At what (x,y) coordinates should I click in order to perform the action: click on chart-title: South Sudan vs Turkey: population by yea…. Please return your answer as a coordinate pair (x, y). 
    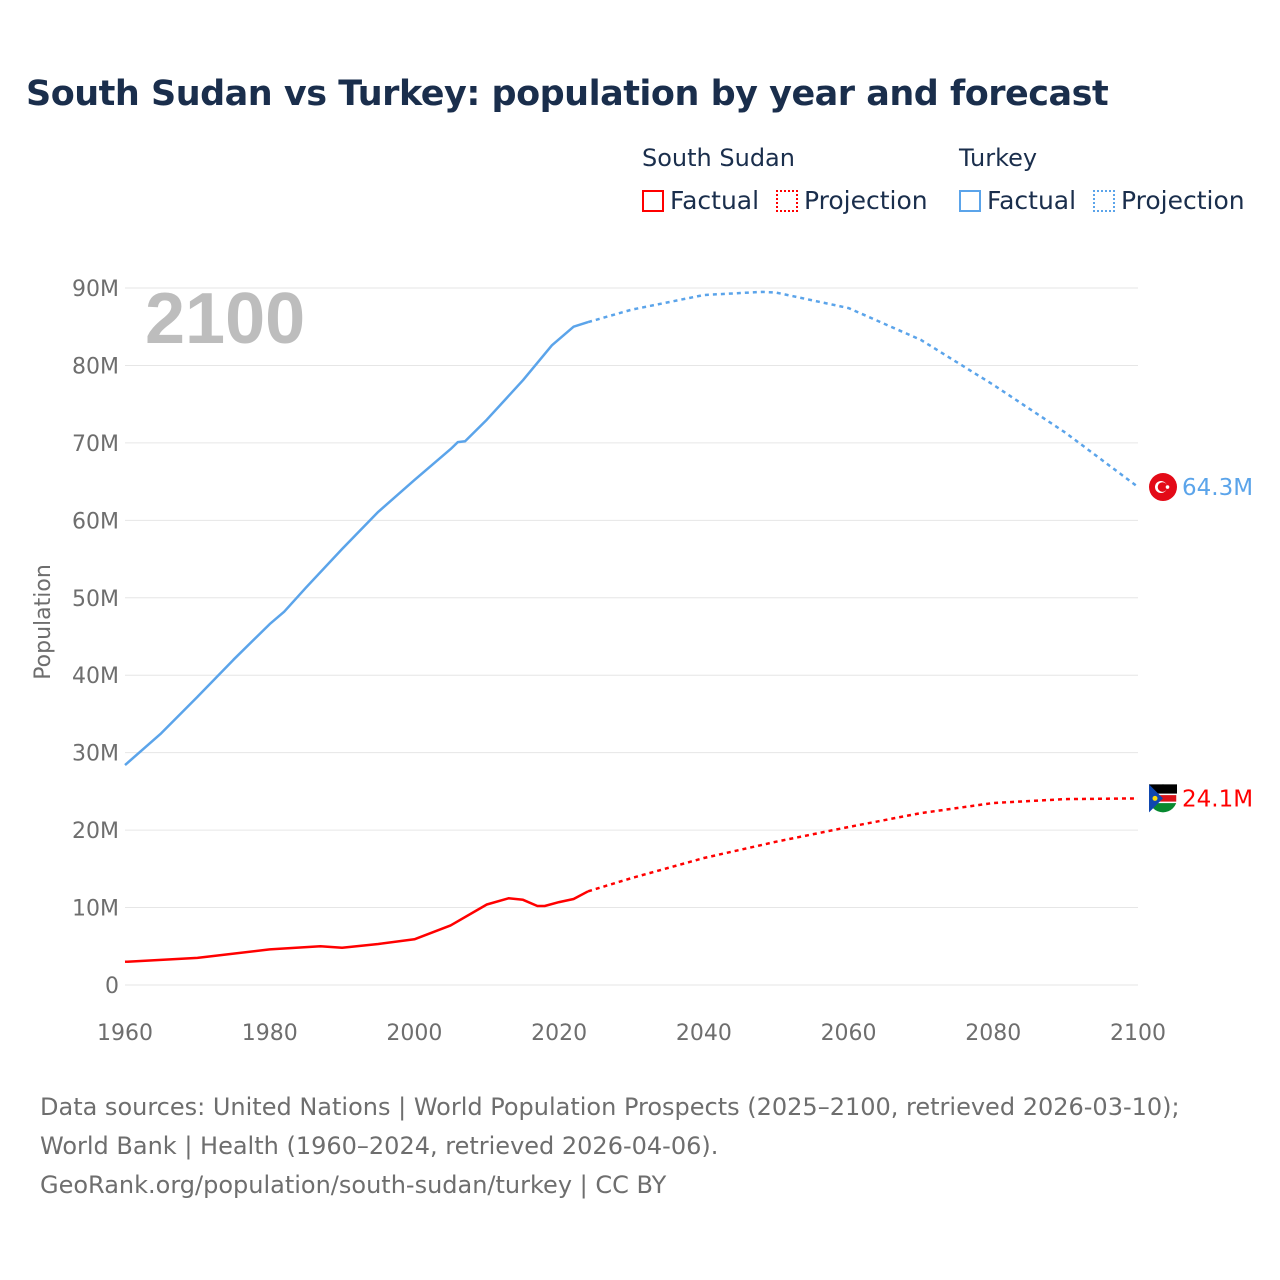
    Looking at the image, I should click on (567, 94).